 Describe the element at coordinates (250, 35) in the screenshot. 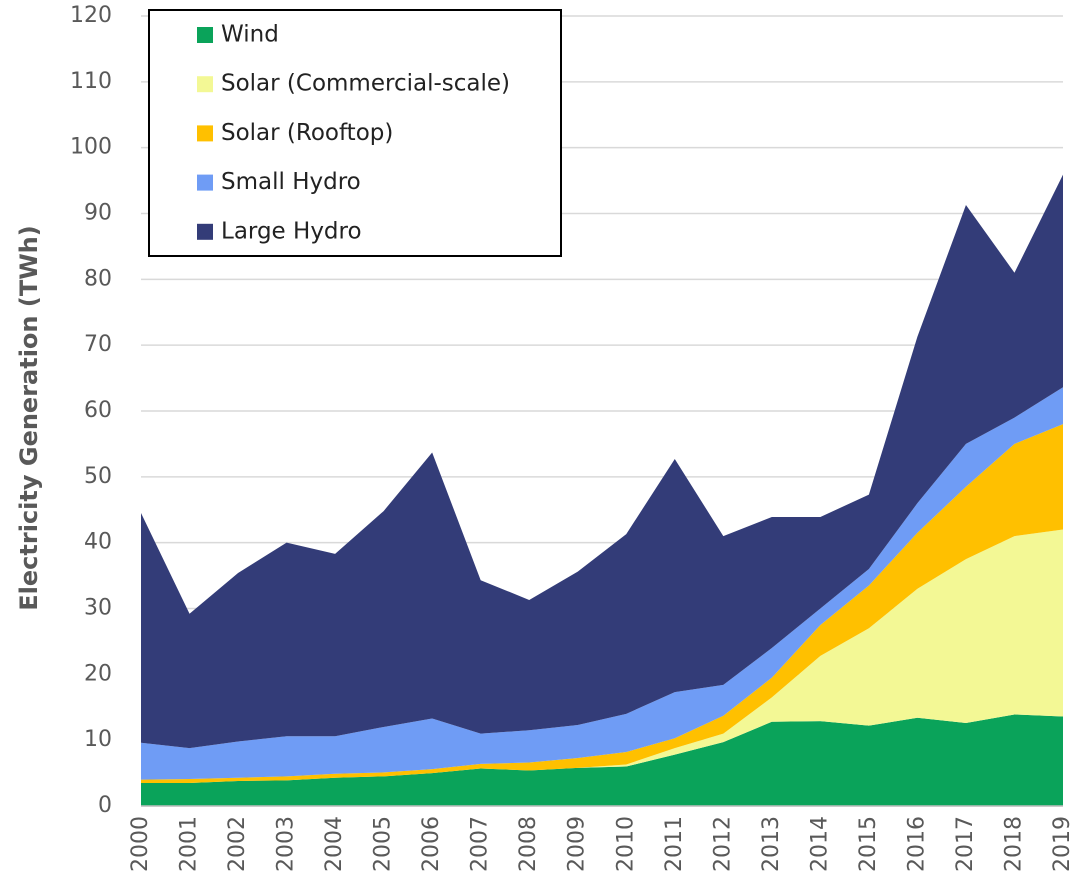

I see `legend-label: Wind` at that location.